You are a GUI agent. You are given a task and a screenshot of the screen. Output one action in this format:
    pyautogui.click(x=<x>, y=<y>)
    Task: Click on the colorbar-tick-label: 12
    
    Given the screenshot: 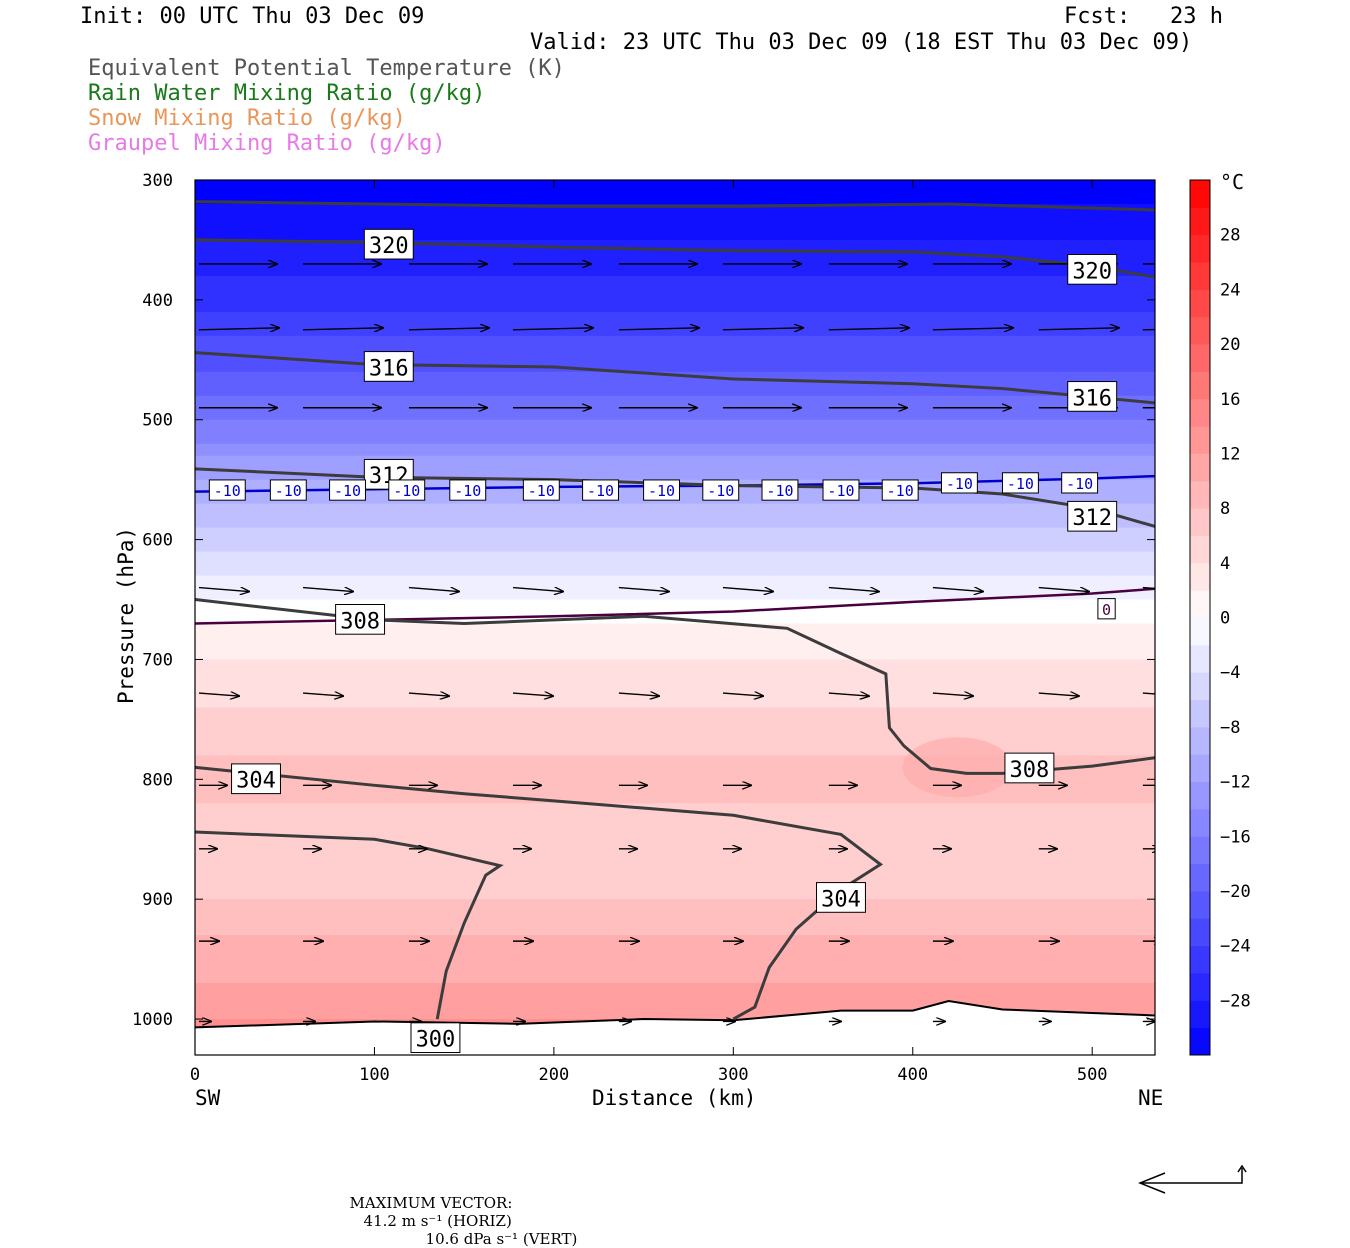 What is the action you would take?
    pyautogui.click(x=1230, y=454)
    